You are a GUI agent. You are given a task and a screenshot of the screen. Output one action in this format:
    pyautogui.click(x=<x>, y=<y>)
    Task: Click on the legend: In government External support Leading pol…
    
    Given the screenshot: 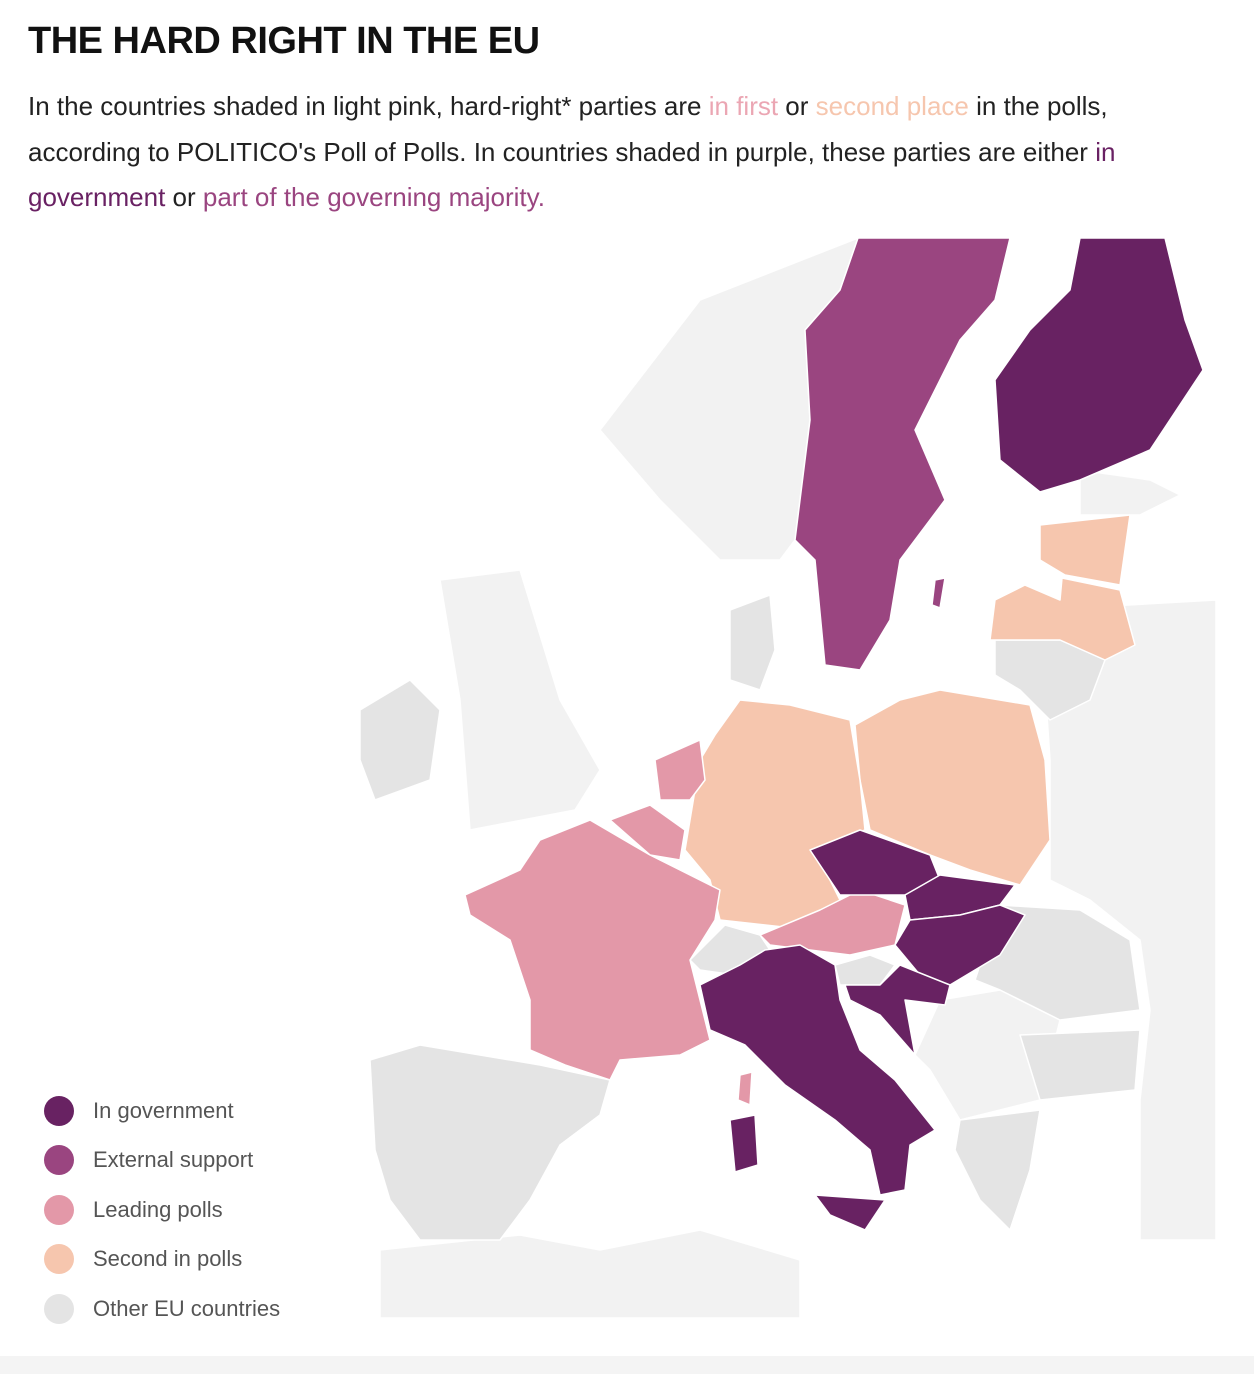 What is the action you would take?
    pyautogui.click(x=162, y=1210)
    